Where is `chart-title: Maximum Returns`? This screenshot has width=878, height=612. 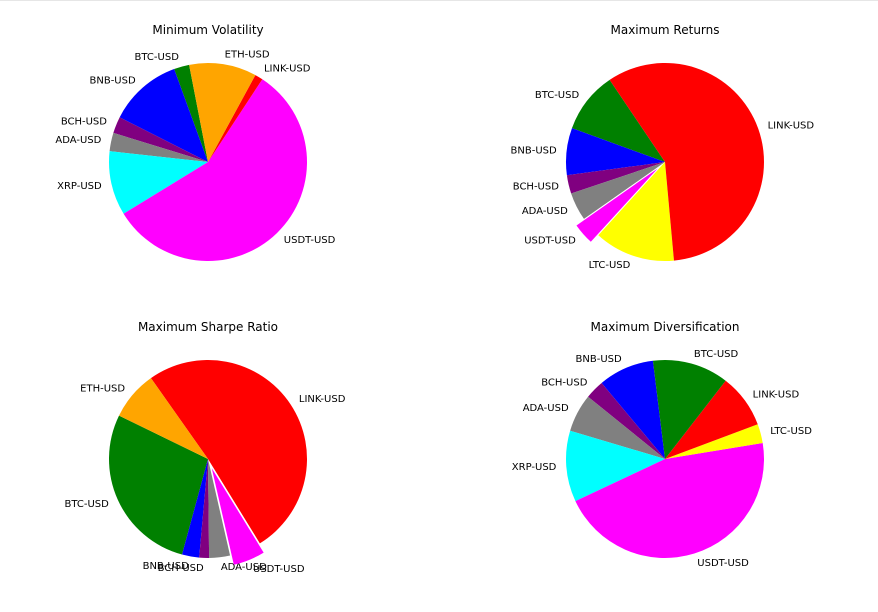
chart-title: Maximum Returns is located at coordinates (664, 30).